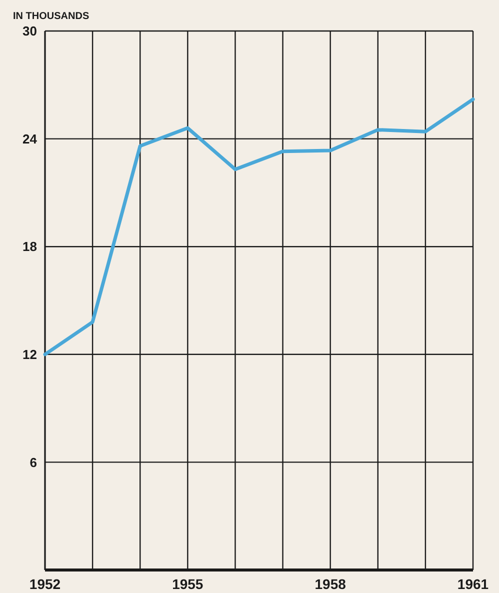 The height and width of the screenshot is (593, 499). Describe the element at coordinates (330, 584) in the screenshot. I see `x-tick-label: 1958` at that location.